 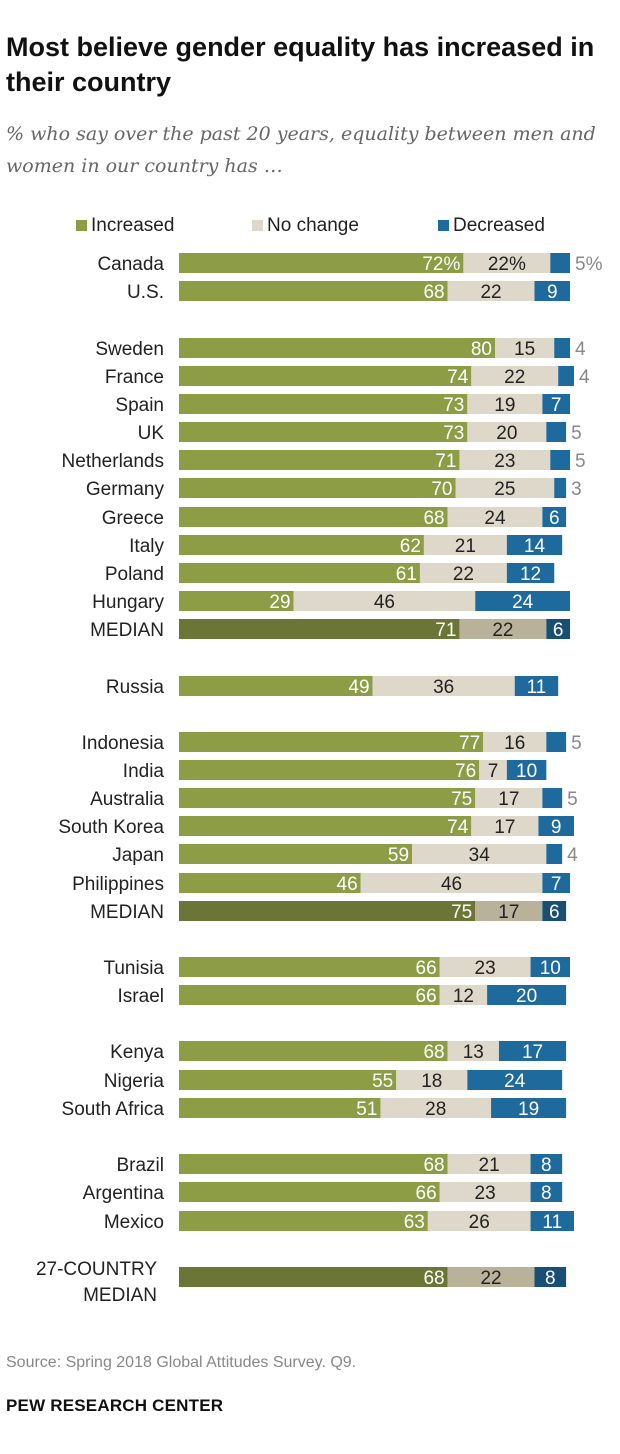 I want to click on data-label-no-change: 12, so click(x=463, y=996).